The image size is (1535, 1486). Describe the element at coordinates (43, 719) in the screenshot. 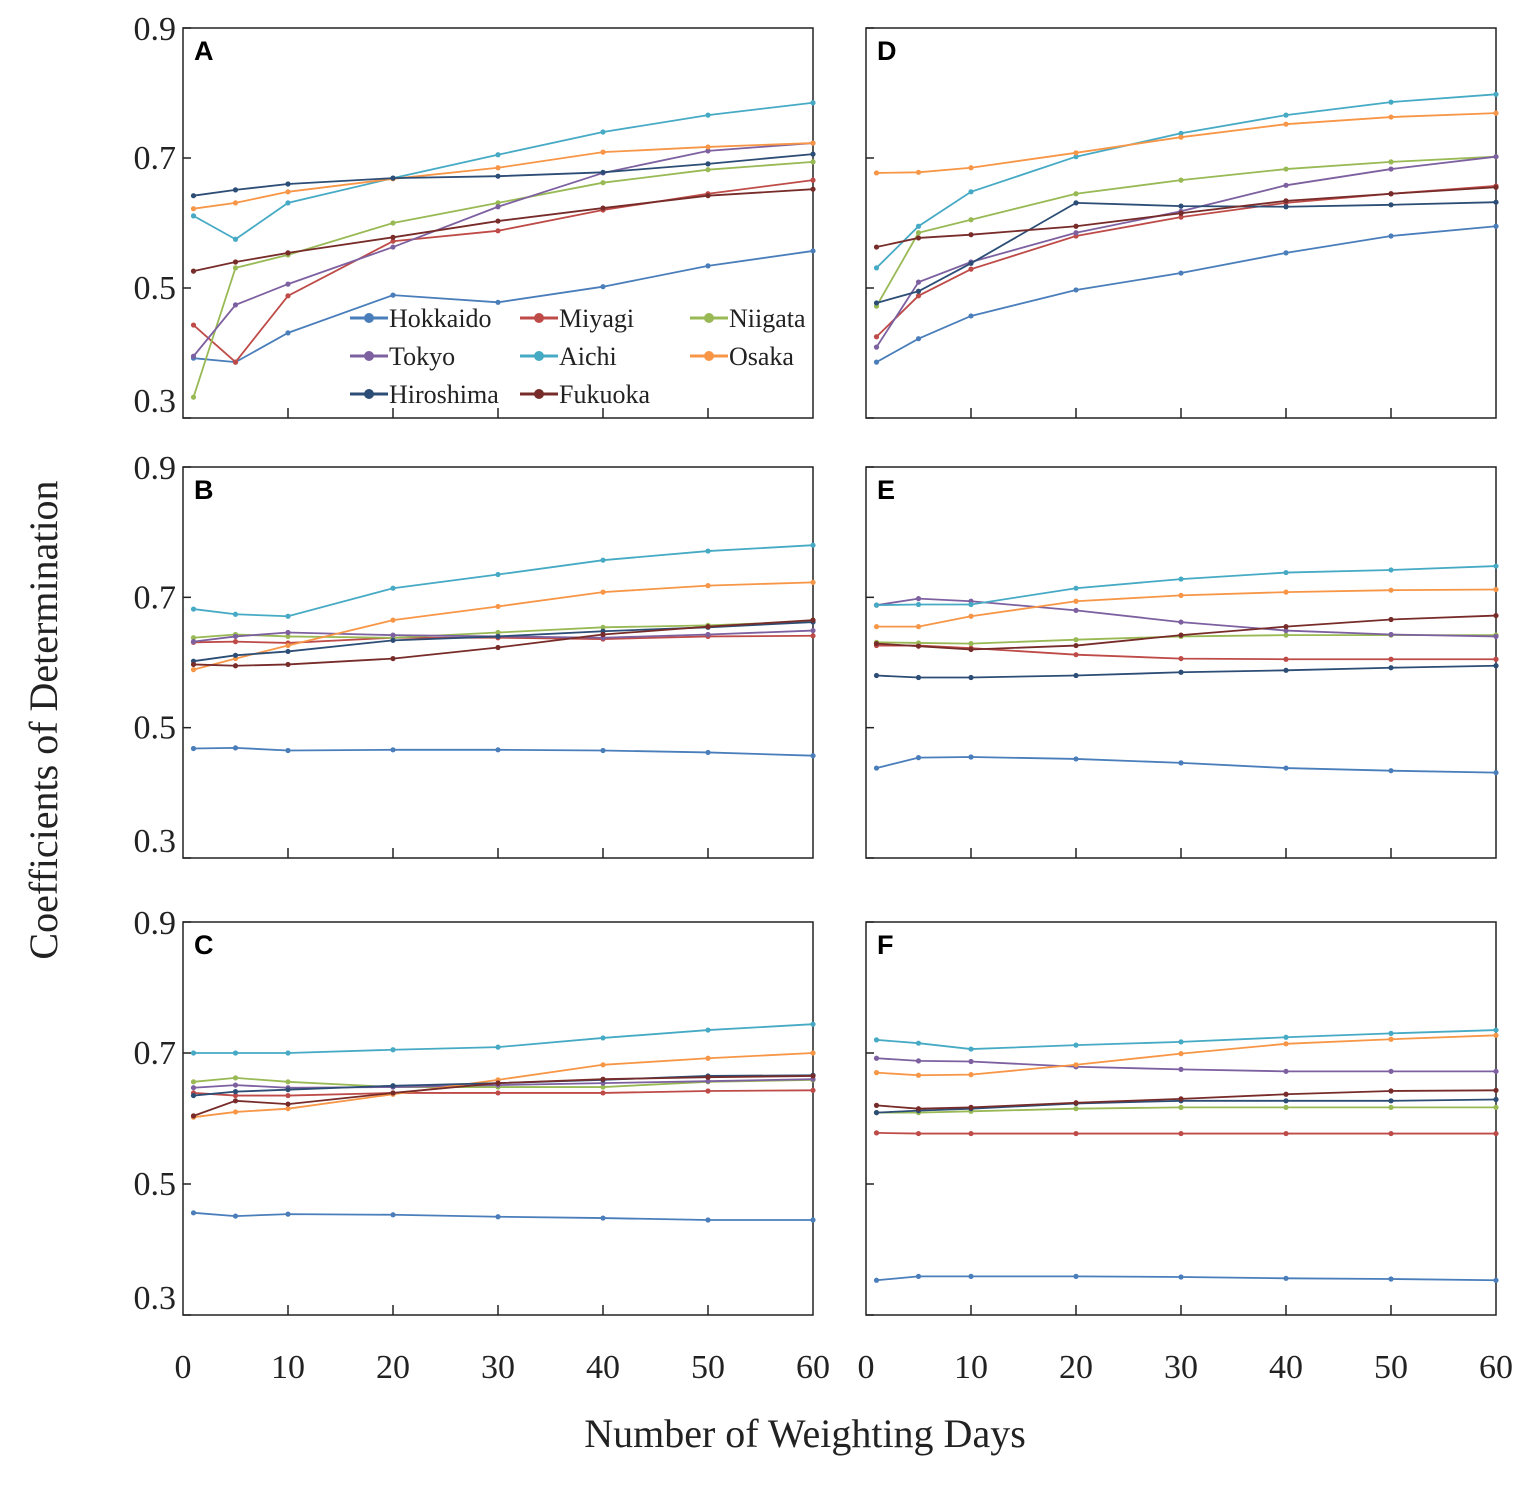

I see `y-axis-label: Coefficients of Determination` at that location.